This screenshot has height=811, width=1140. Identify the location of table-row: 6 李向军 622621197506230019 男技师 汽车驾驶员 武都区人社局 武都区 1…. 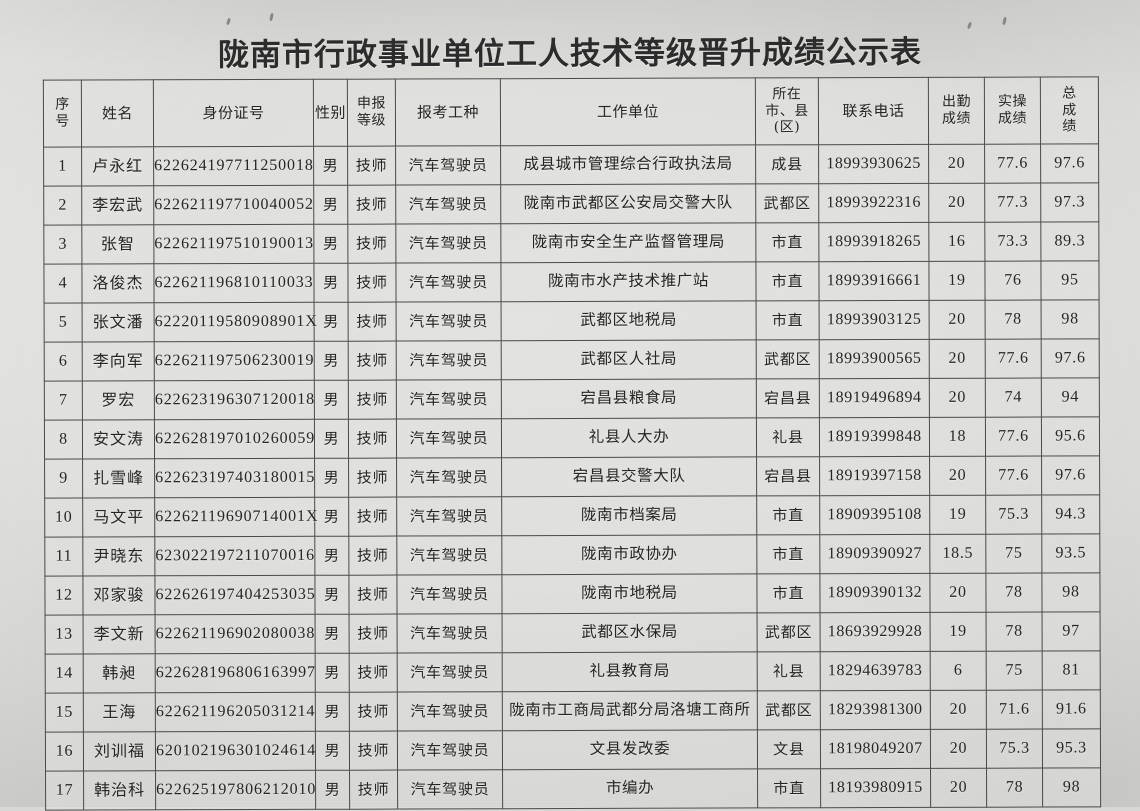
(572, 360).